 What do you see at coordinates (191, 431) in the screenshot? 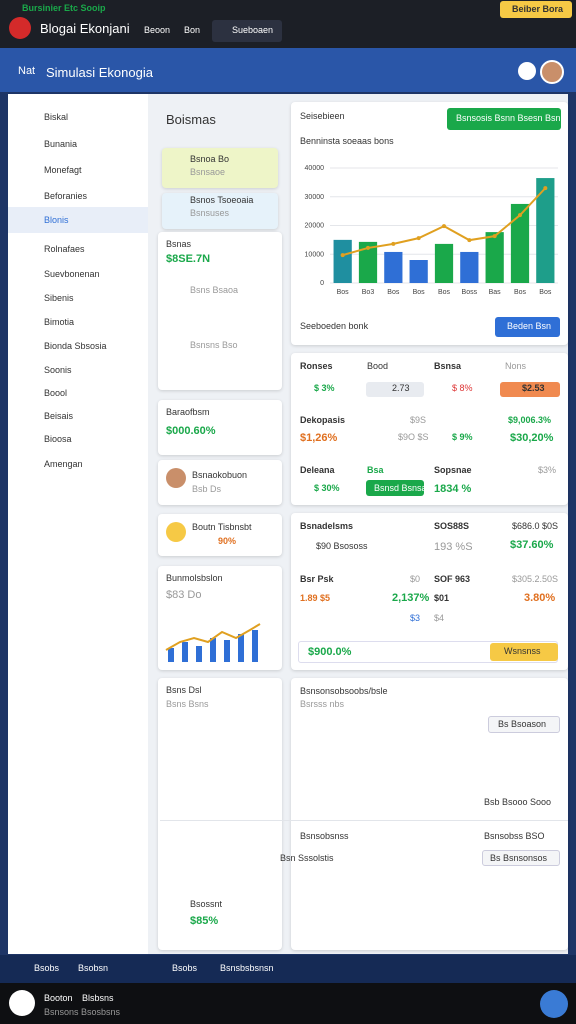
I see `label: $000.60%` at bounding box center [191, 431].